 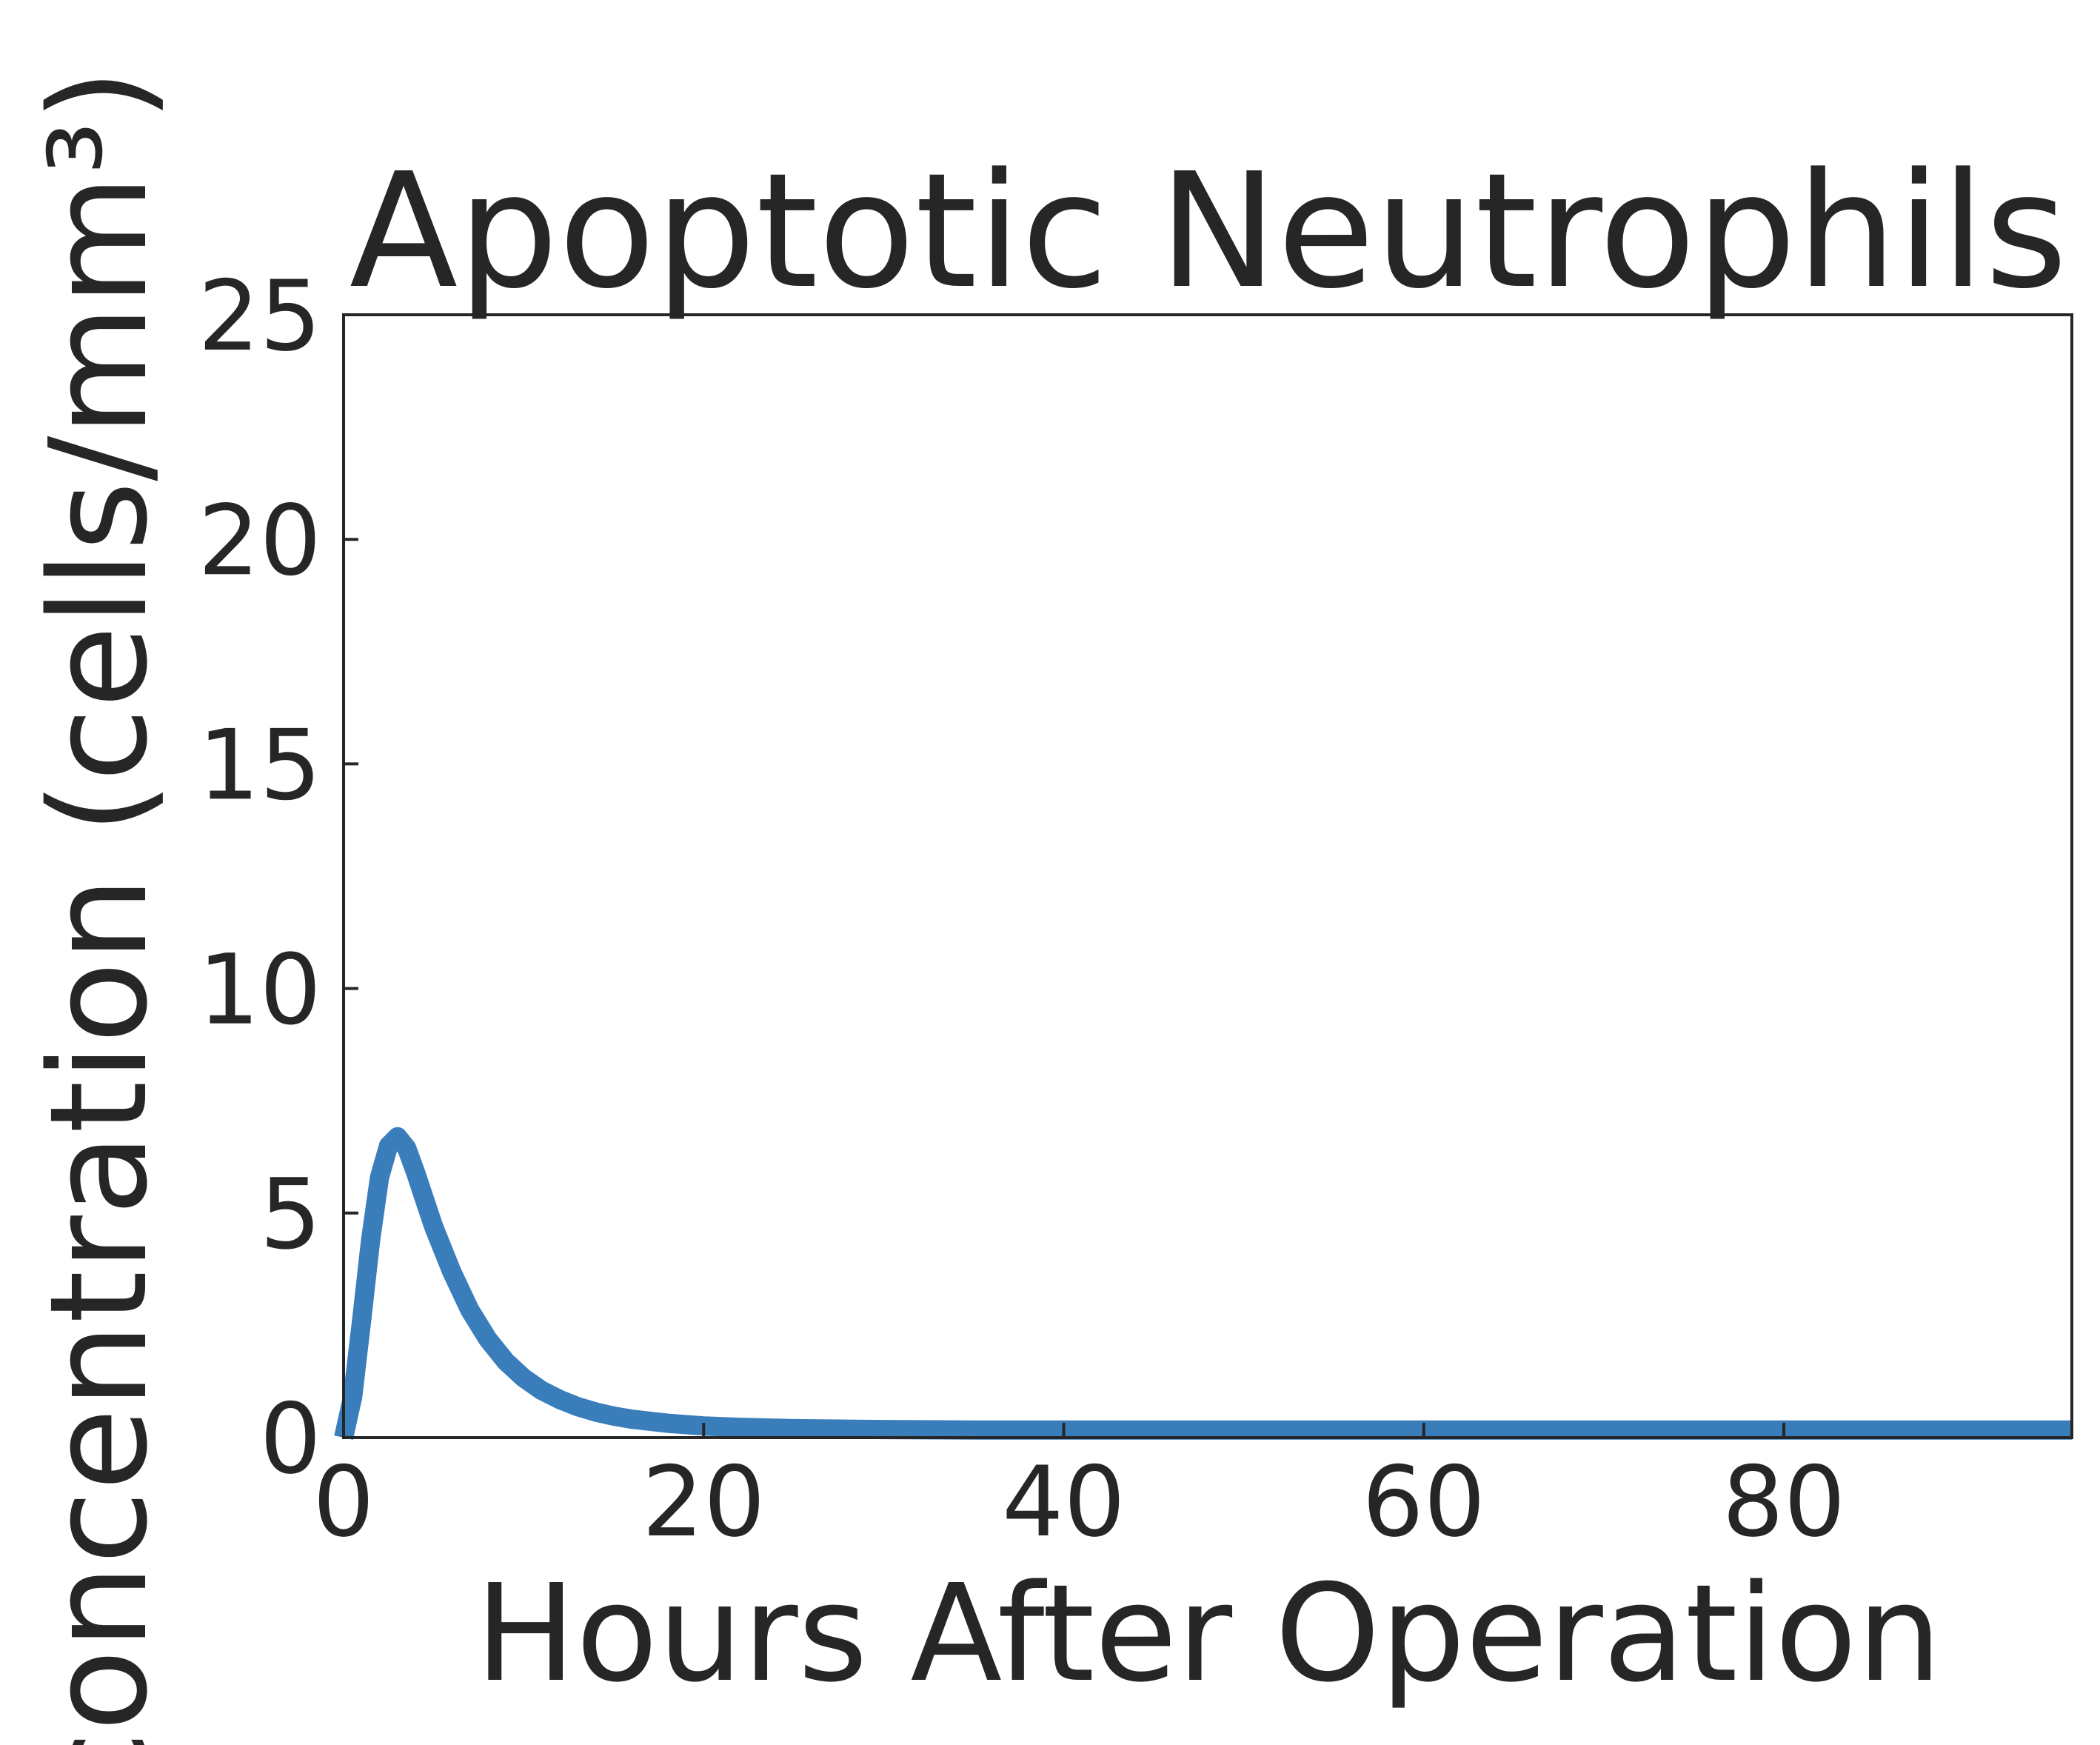 I want to click on x-tick-label-0: 0, so click(x=343, y=1501).